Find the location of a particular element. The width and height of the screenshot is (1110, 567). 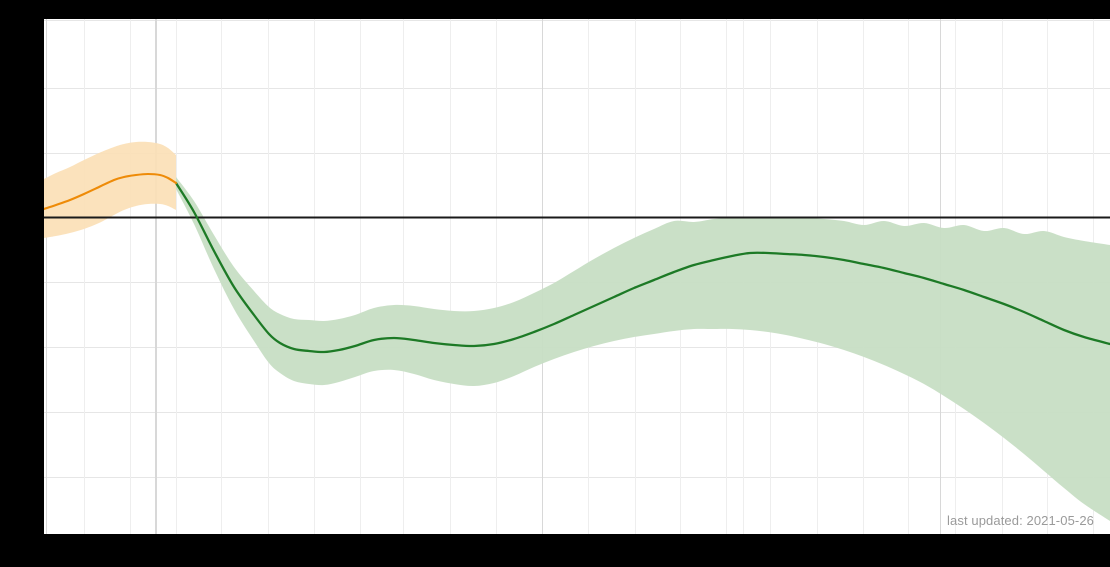

positive-phase-line is located at coordinates (111, 191).